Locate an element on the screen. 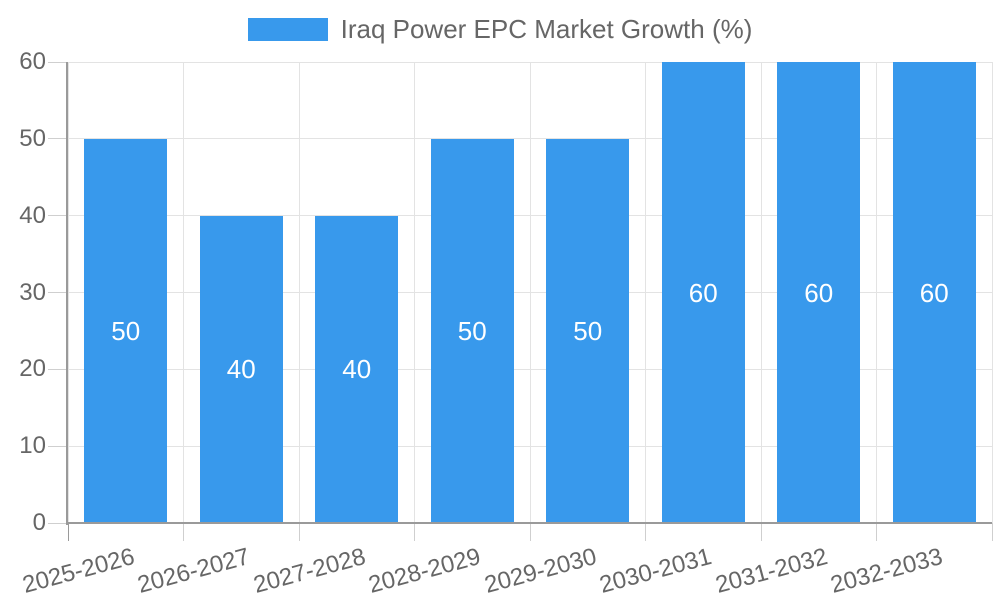 The width and height of the screenshot is (1000, 600). x-axis-tick-label: 2030-2031 is located at coordinates (656, 571).